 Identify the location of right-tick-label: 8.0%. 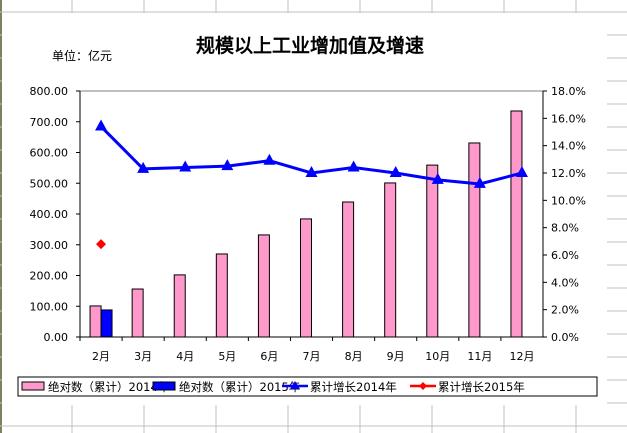
(565, 228).